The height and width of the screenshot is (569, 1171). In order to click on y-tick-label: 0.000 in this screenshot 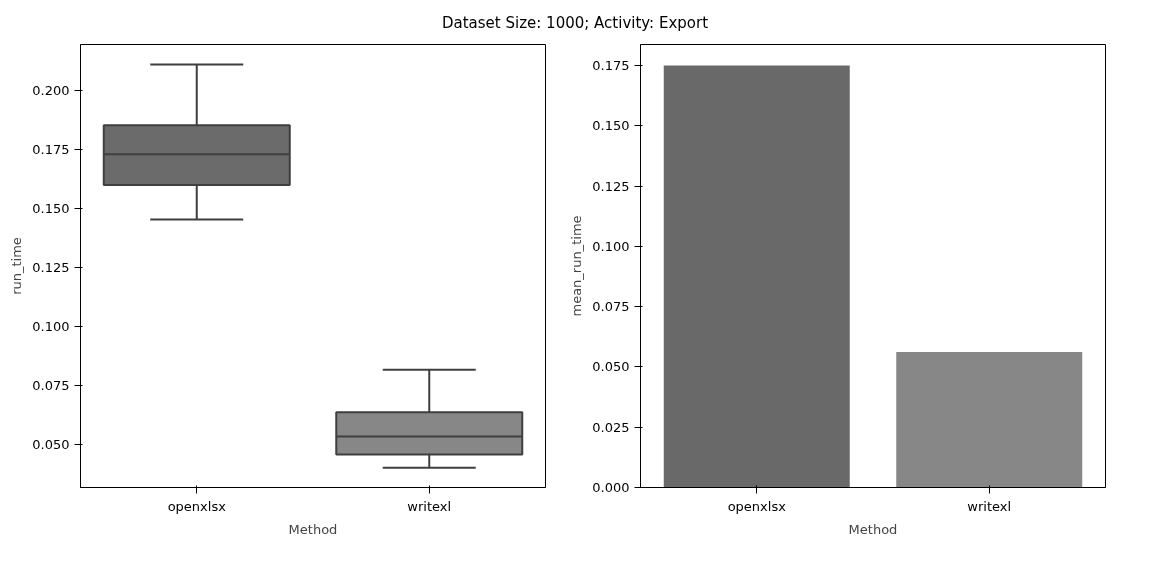, I will do `click(611, 488)`.